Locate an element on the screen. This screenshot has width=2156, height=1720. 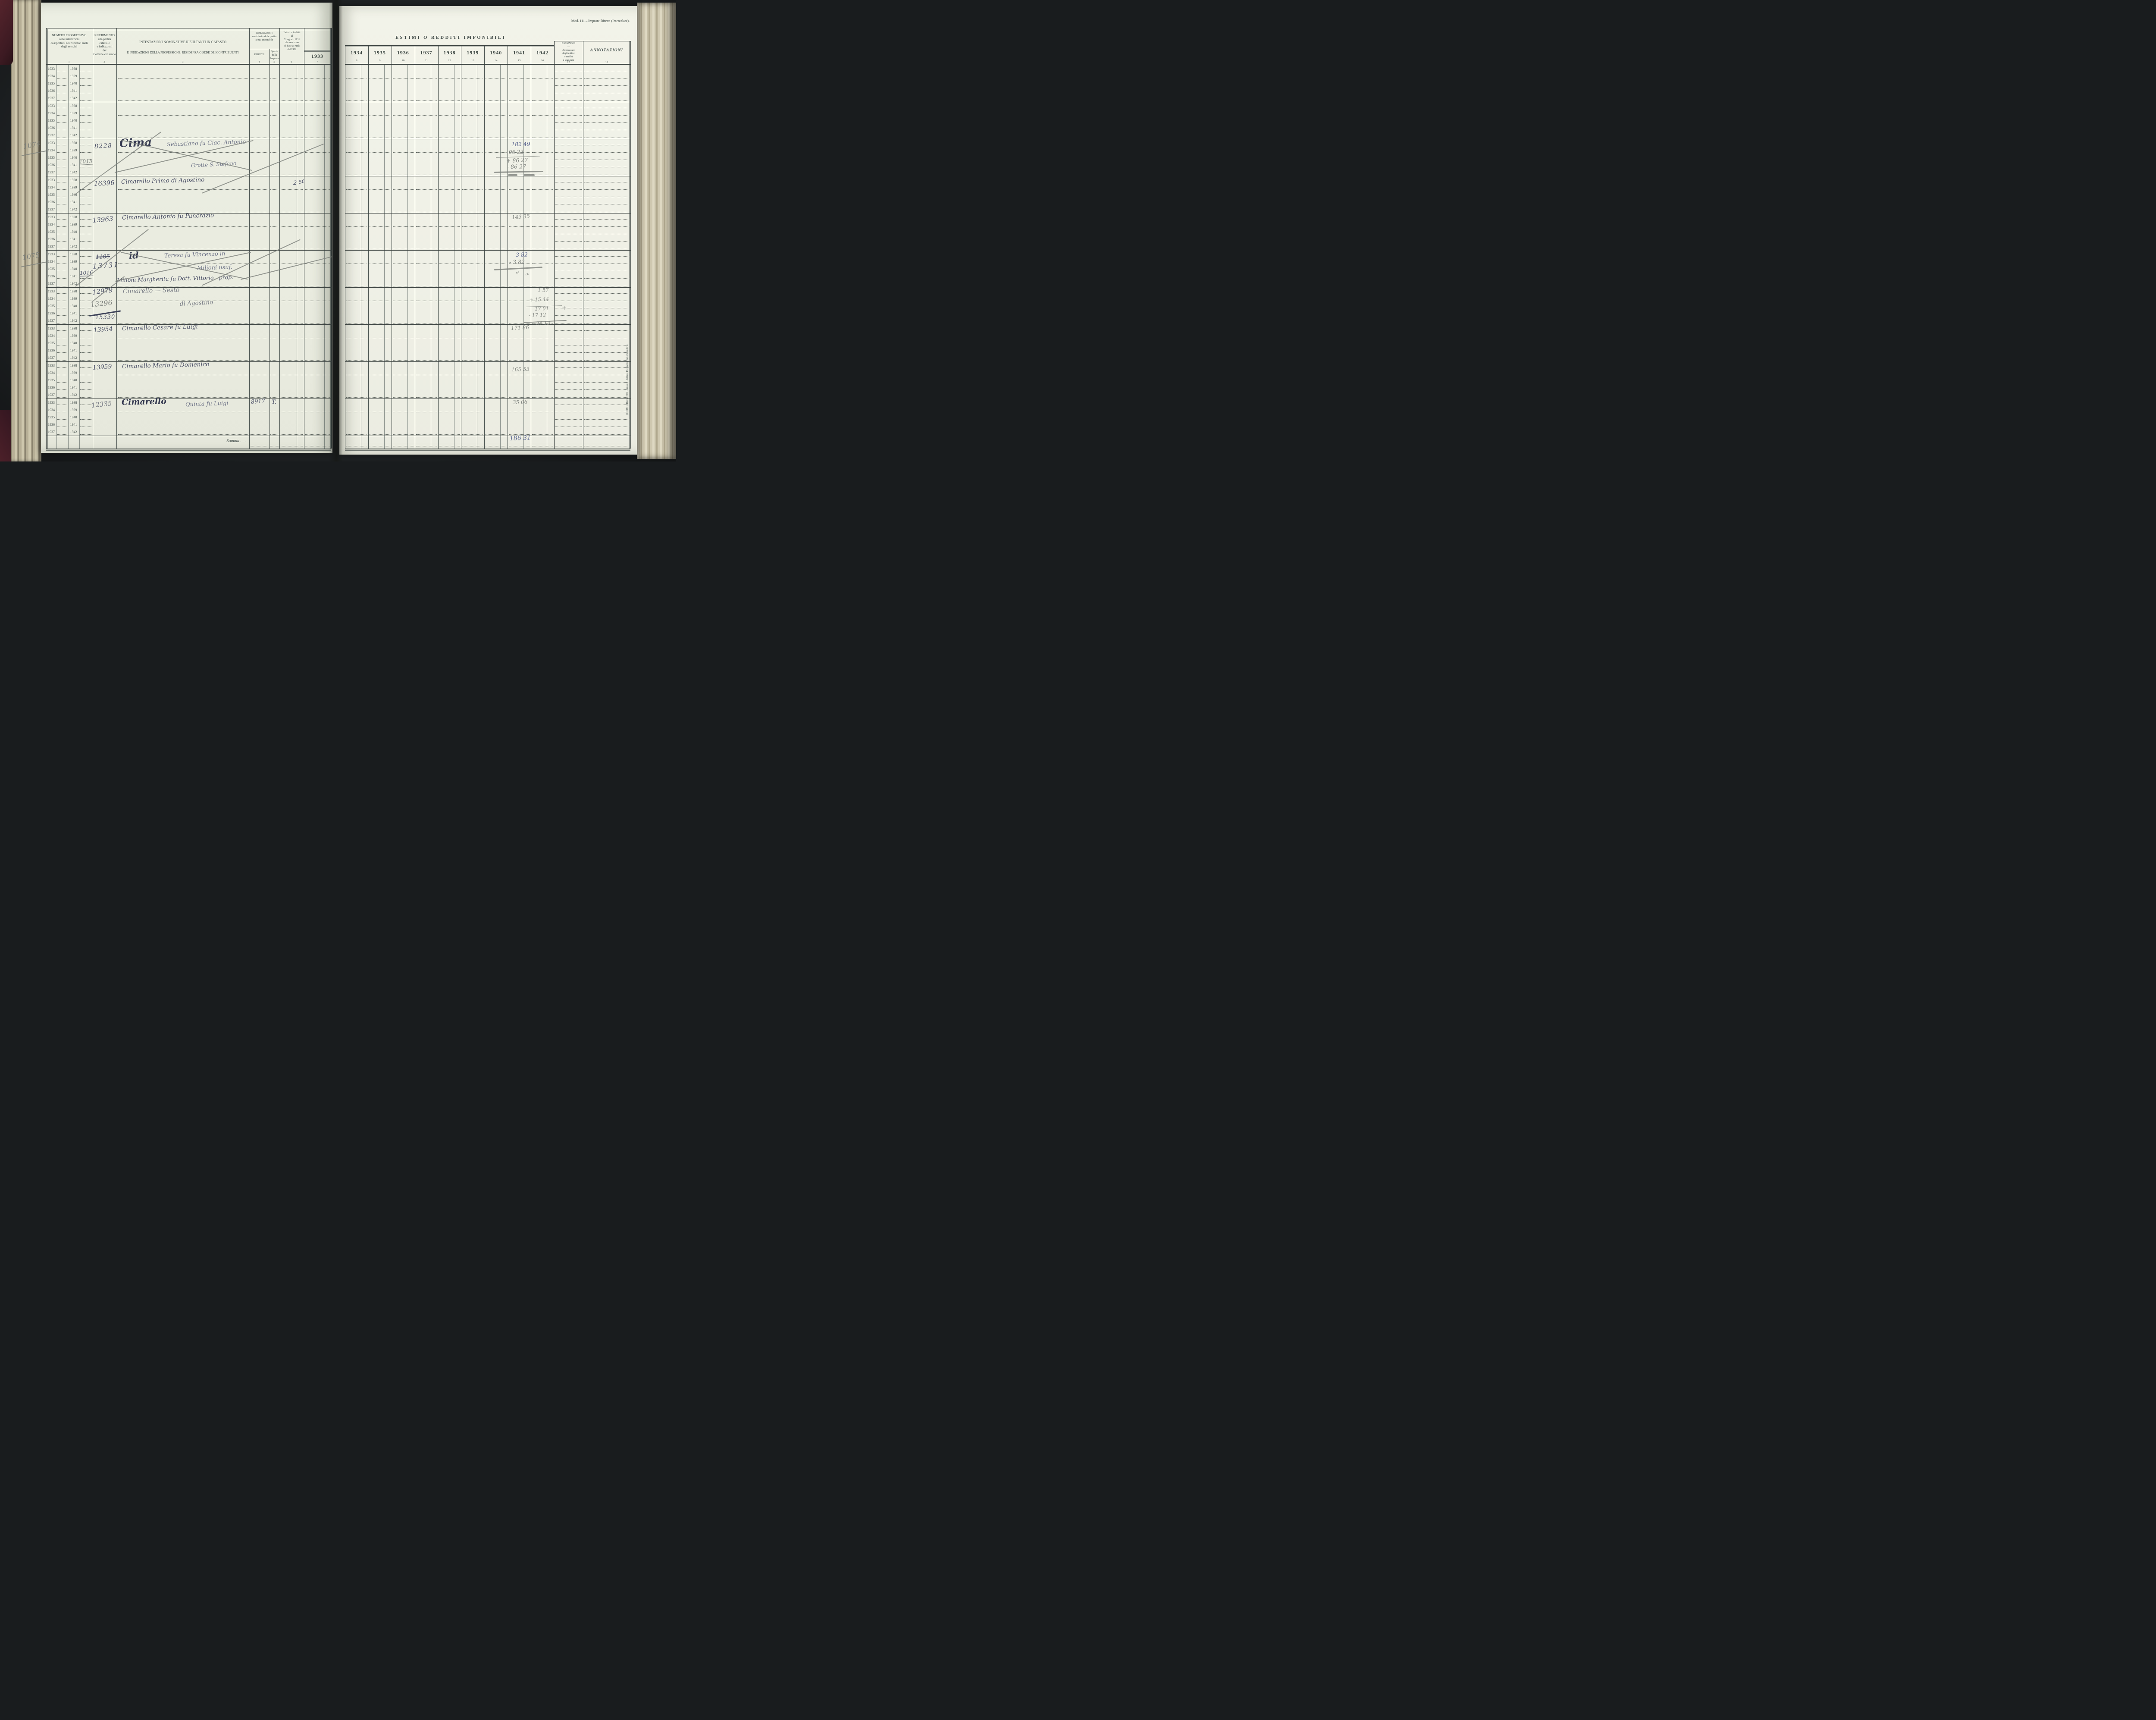
year-pair-right: 1941 is located at coordinates (73, 313).